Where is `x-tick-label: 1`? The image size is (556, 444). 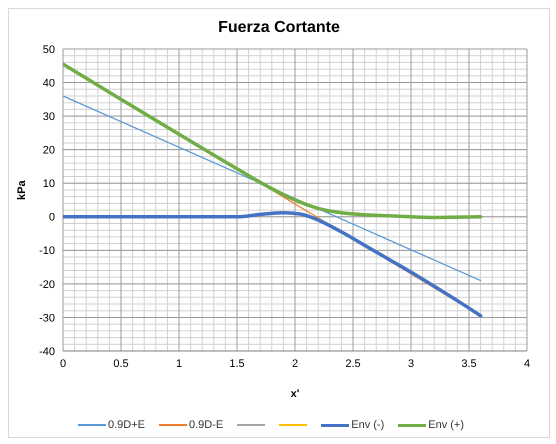
x-tick-label: 1 is located at coordinates (179, 364).